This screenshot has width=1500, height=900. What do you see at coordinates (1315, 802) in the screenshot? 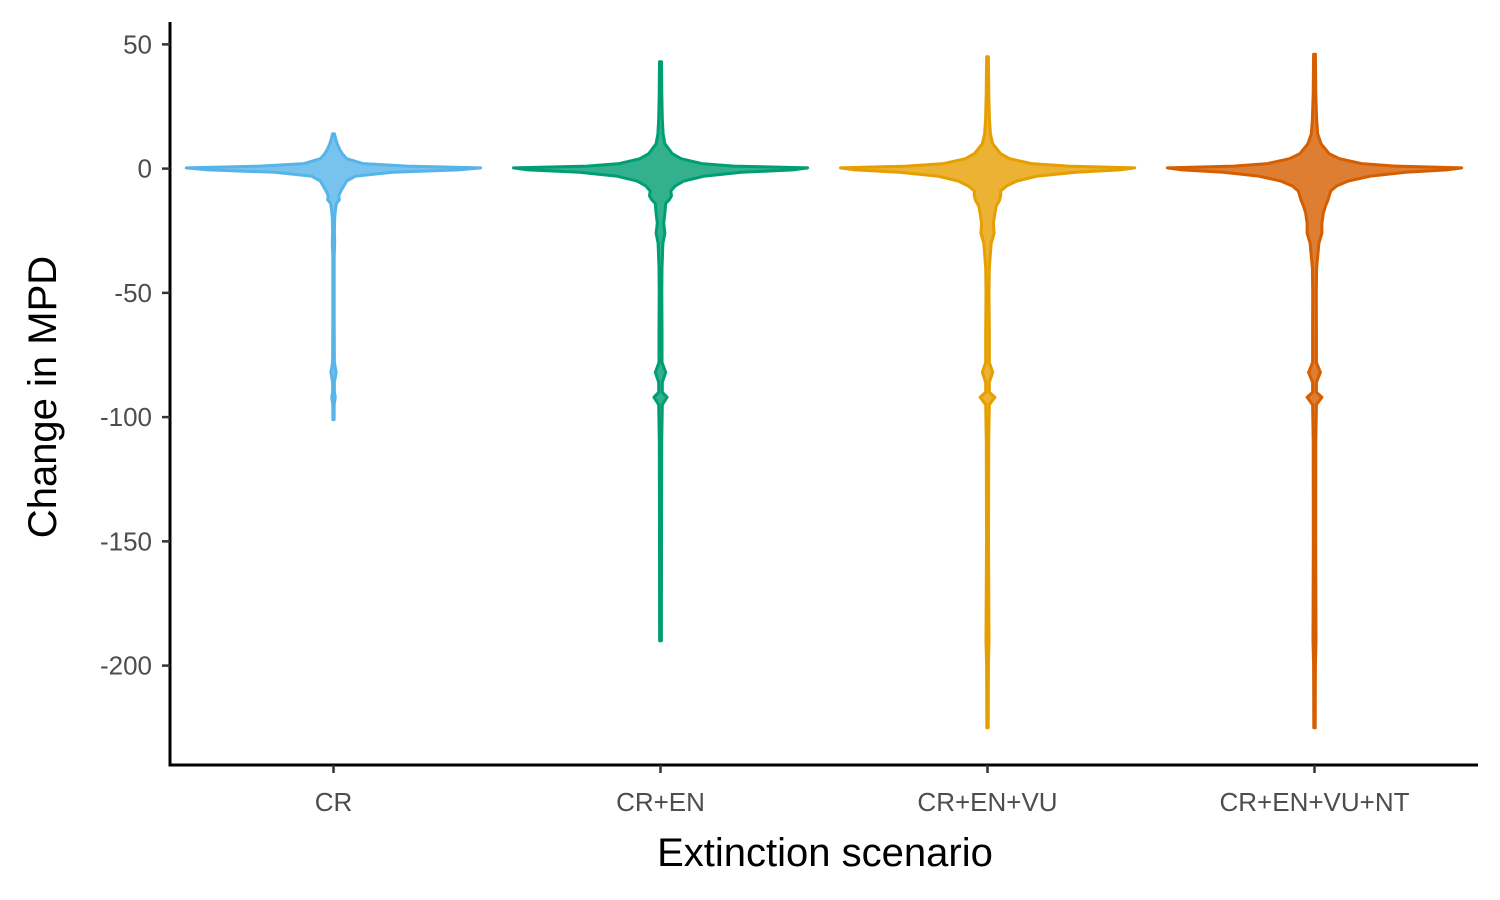
I see `x-tick-label: CR+EN+VU+NT` at bounding box center [1315, 802].